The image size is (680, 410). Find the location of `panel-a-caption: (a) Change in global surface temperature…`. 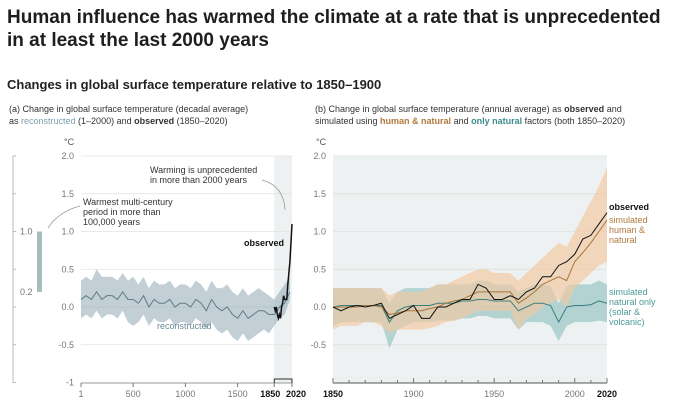

panel-a-caption: (a) Change in global surface temperature… is located at coordinates (128, 115).